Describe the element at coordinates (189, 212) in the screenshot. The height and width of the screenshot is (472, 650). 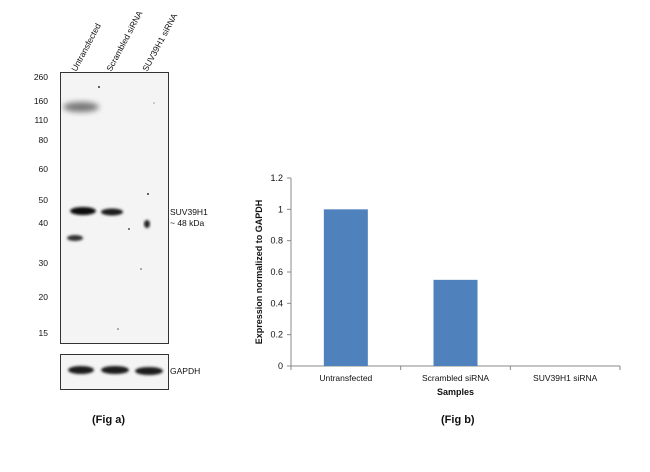
I see `target-name: SUV39H1` at that location.